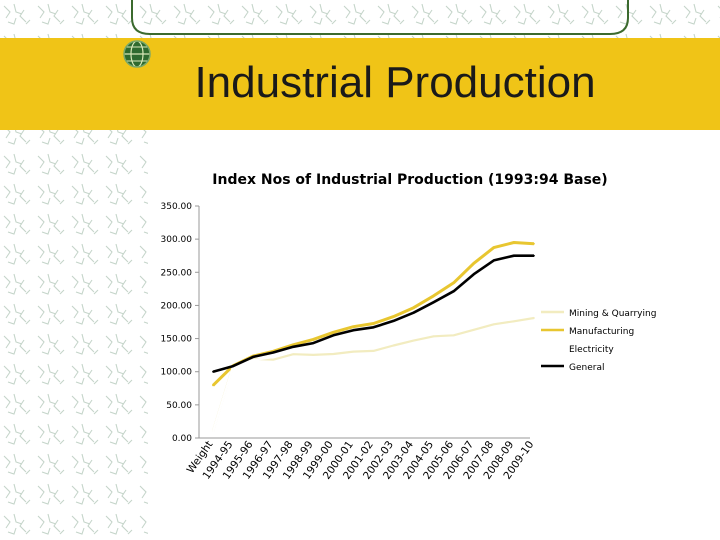 The width and height of the screenshot is (720, 540). I want to click on series-line-general, so click(373, 313).